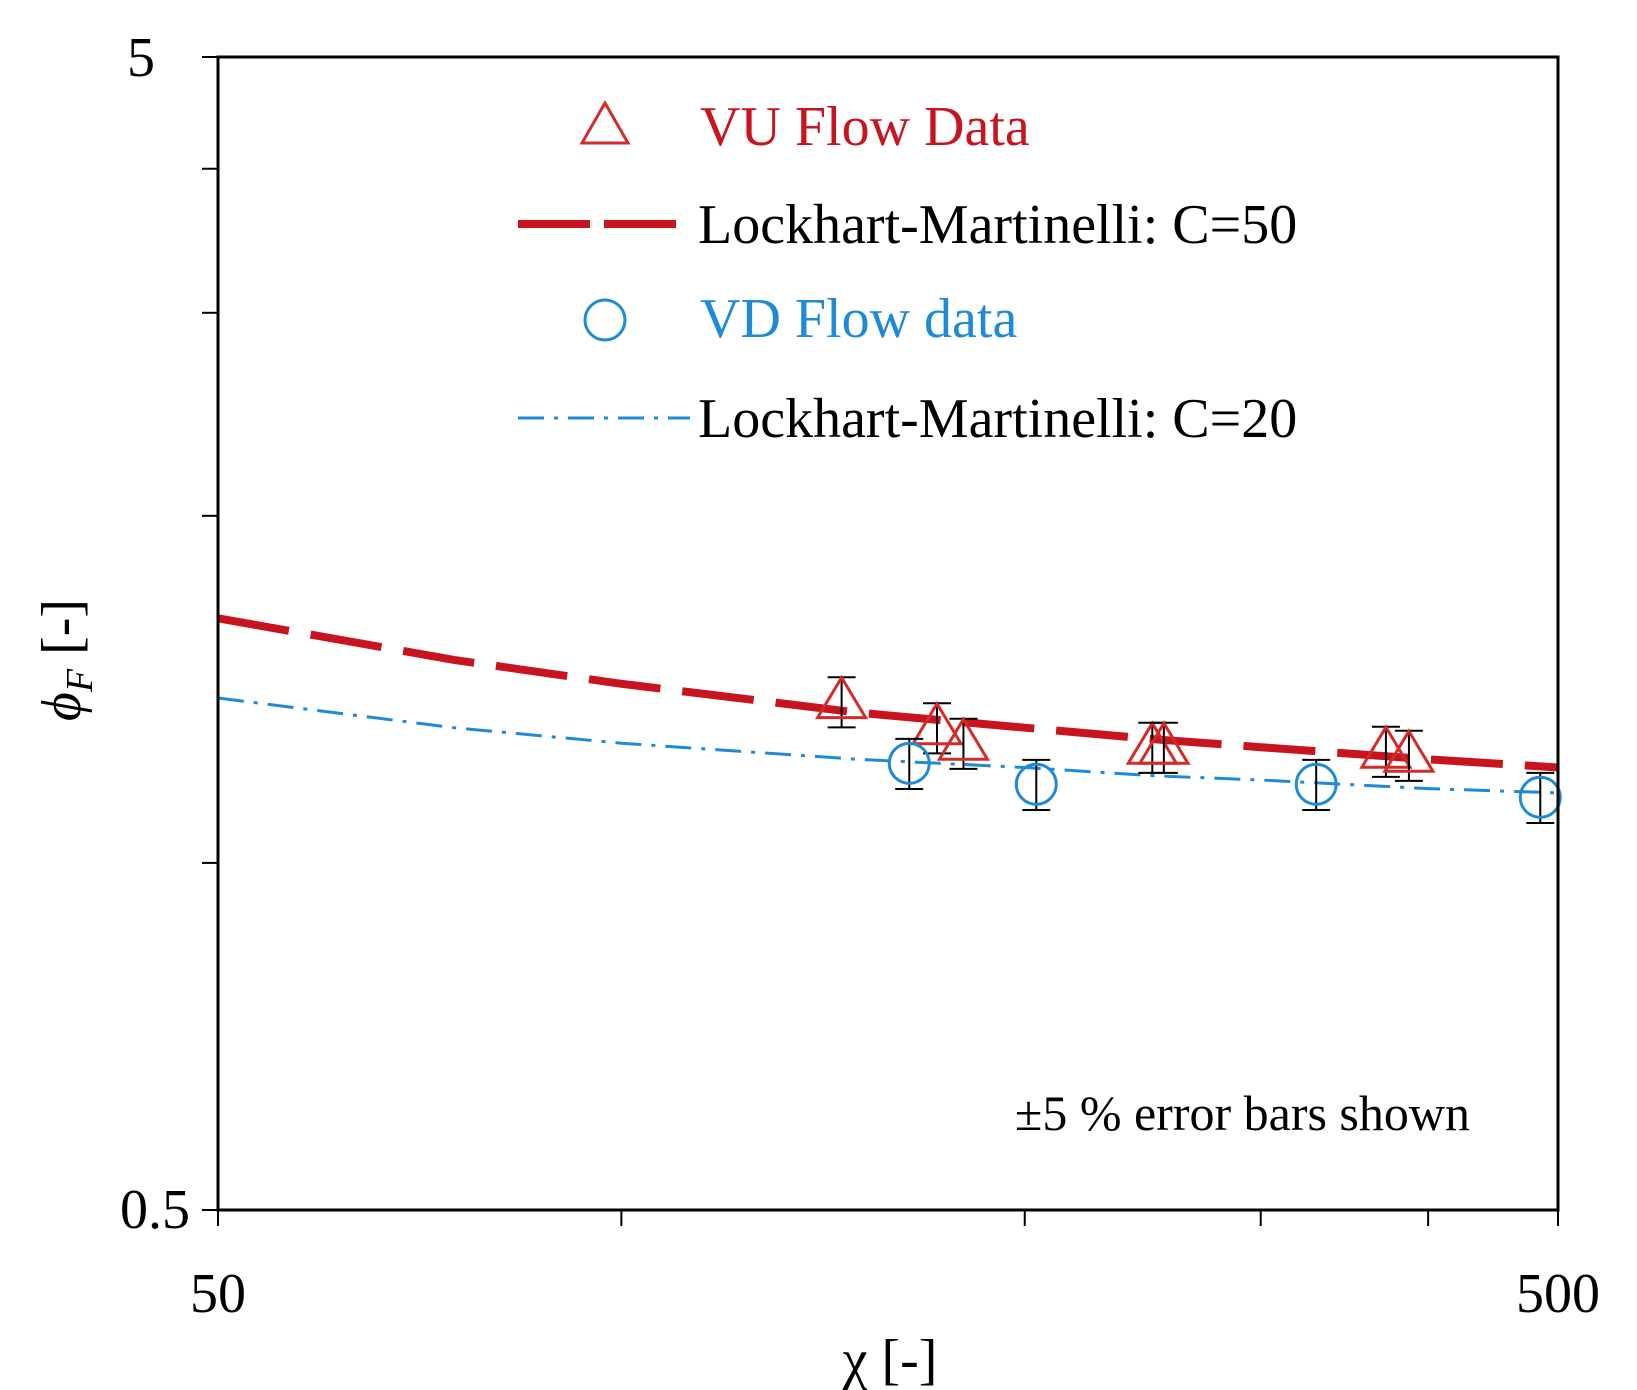 This screenshot has width=1637, height=1390. I want to click on legend-item-lm50: Lockhart-Martinelli: C=50, so click(907, 225).